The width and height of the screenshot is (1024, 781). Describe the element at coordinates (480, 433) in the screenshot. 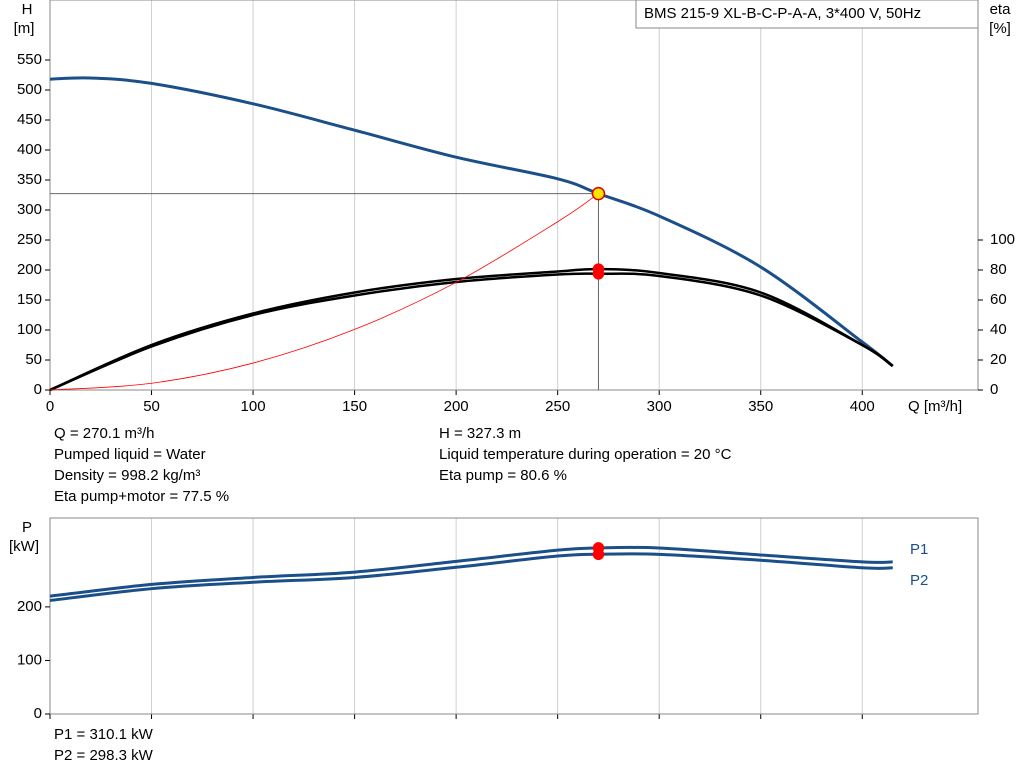

I see `info-text: H = 327.3 m` at that location.